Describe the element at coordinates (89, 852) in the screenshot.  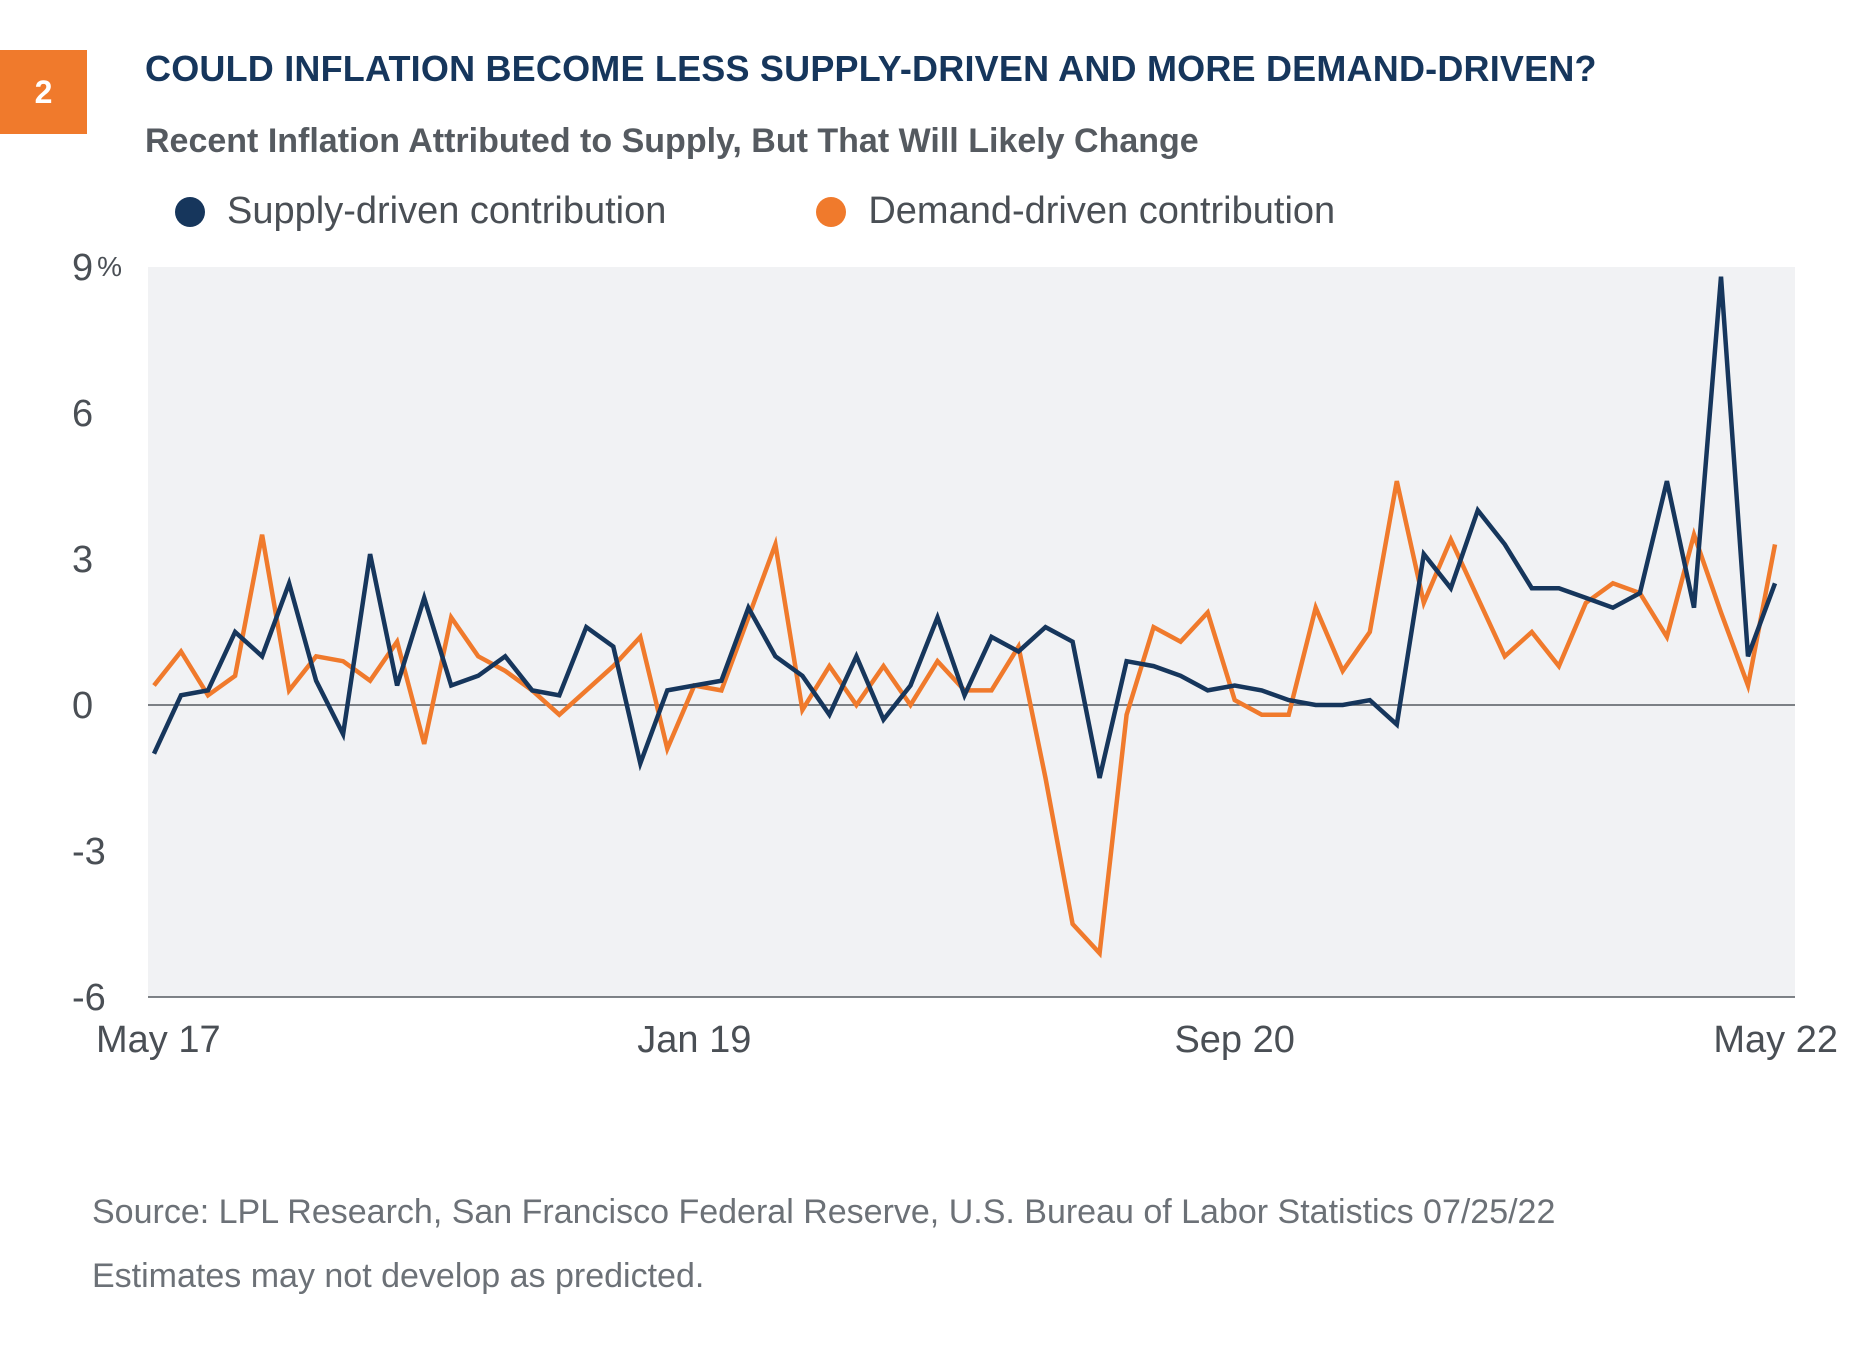
I see `y-tick-label: -3` at that location.